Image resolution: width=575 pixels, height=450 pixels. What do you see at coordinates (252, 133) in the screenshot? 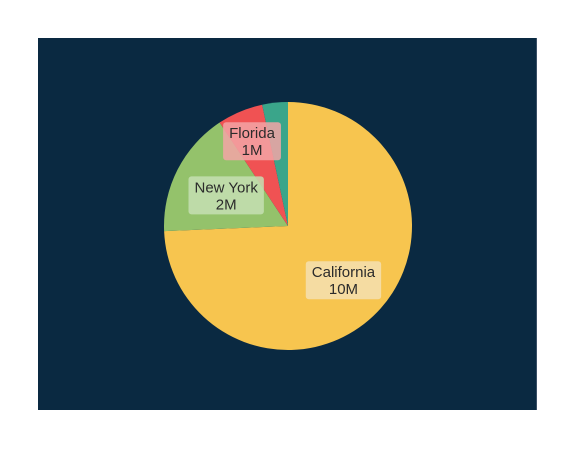
I see `slice-label-name: Florida` at bounding box center [252, 133].